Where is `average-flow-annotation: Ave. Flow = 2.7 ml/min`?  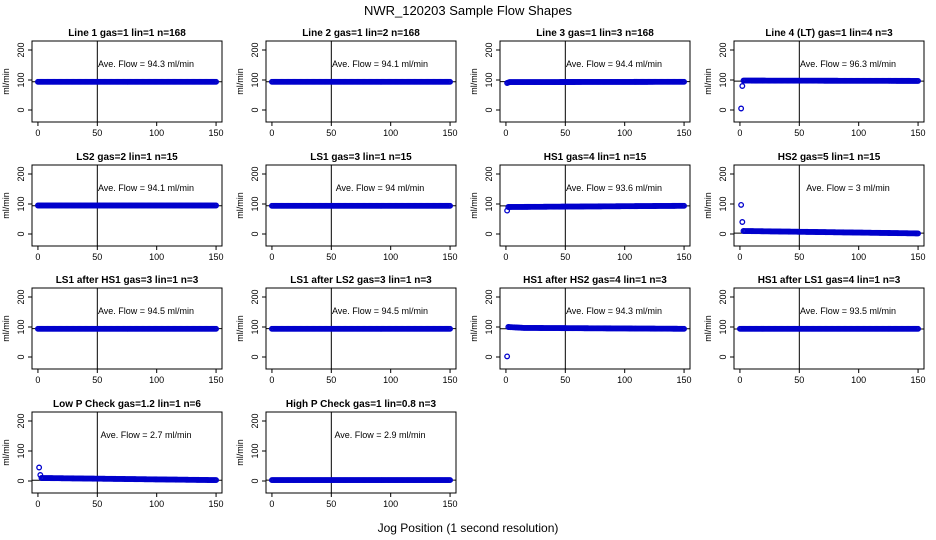 average-flow-annotation: Ave. Flow = 2.7 ml/min is located at coordinates (145, 435).